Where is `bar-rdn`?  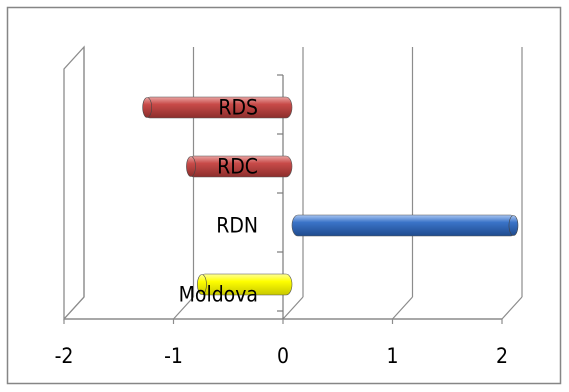 bar-rdn is located at coordinates (404, 225).